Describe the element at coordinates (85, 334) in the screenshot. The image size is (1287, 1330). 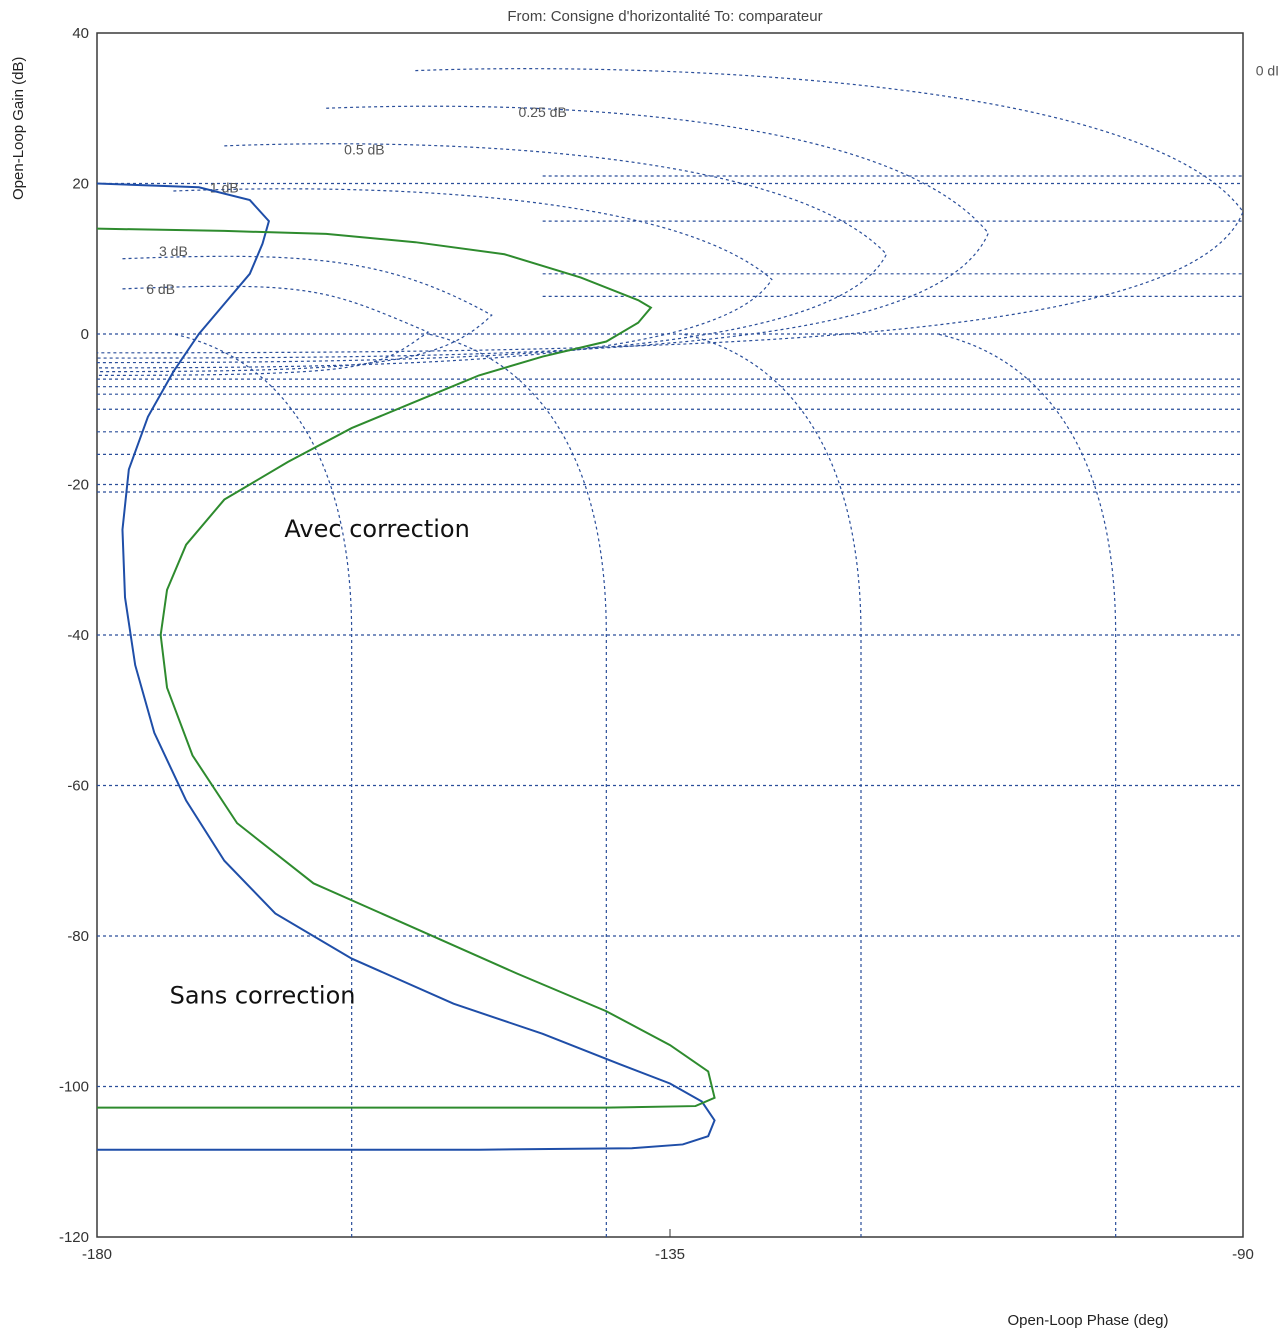
I see `y-tick-label: 0` at that location.